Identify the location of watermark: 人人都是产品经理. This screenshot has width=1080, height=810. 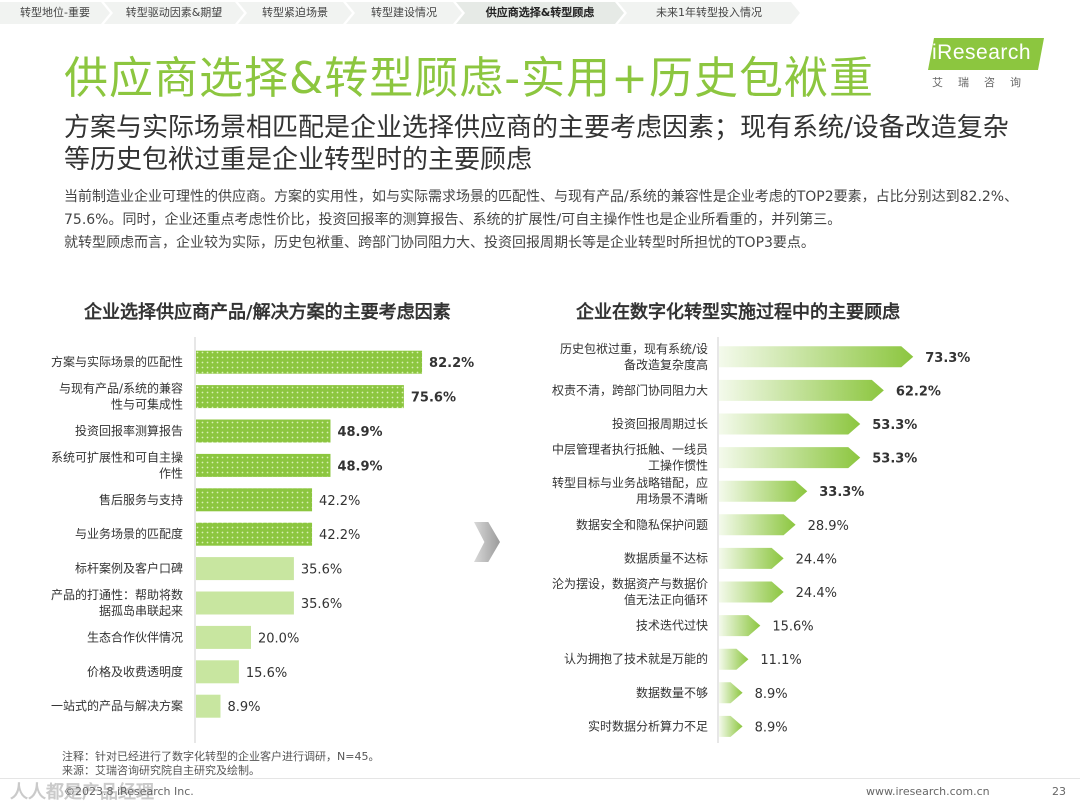
(82, 792).